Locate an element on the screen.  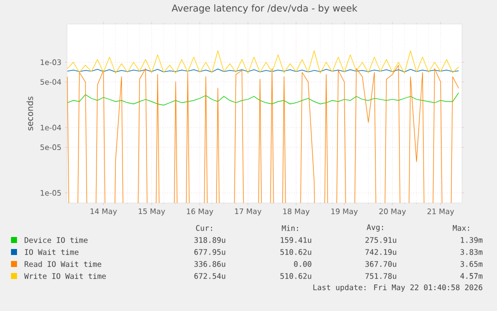
y-axis-title: seconds is located at coordinates (30, 113).